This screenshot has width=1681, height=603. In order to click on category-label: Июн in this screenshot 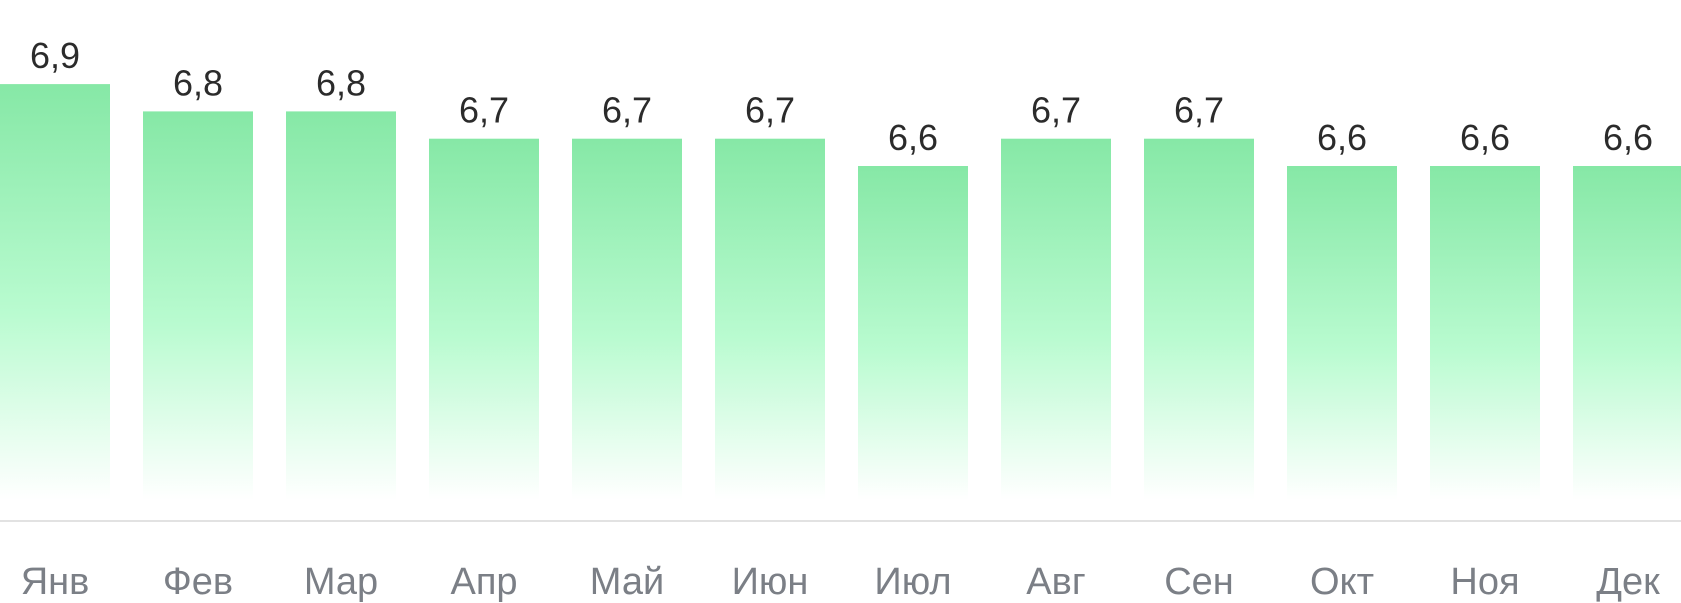, I will do `click(770, 582)`.